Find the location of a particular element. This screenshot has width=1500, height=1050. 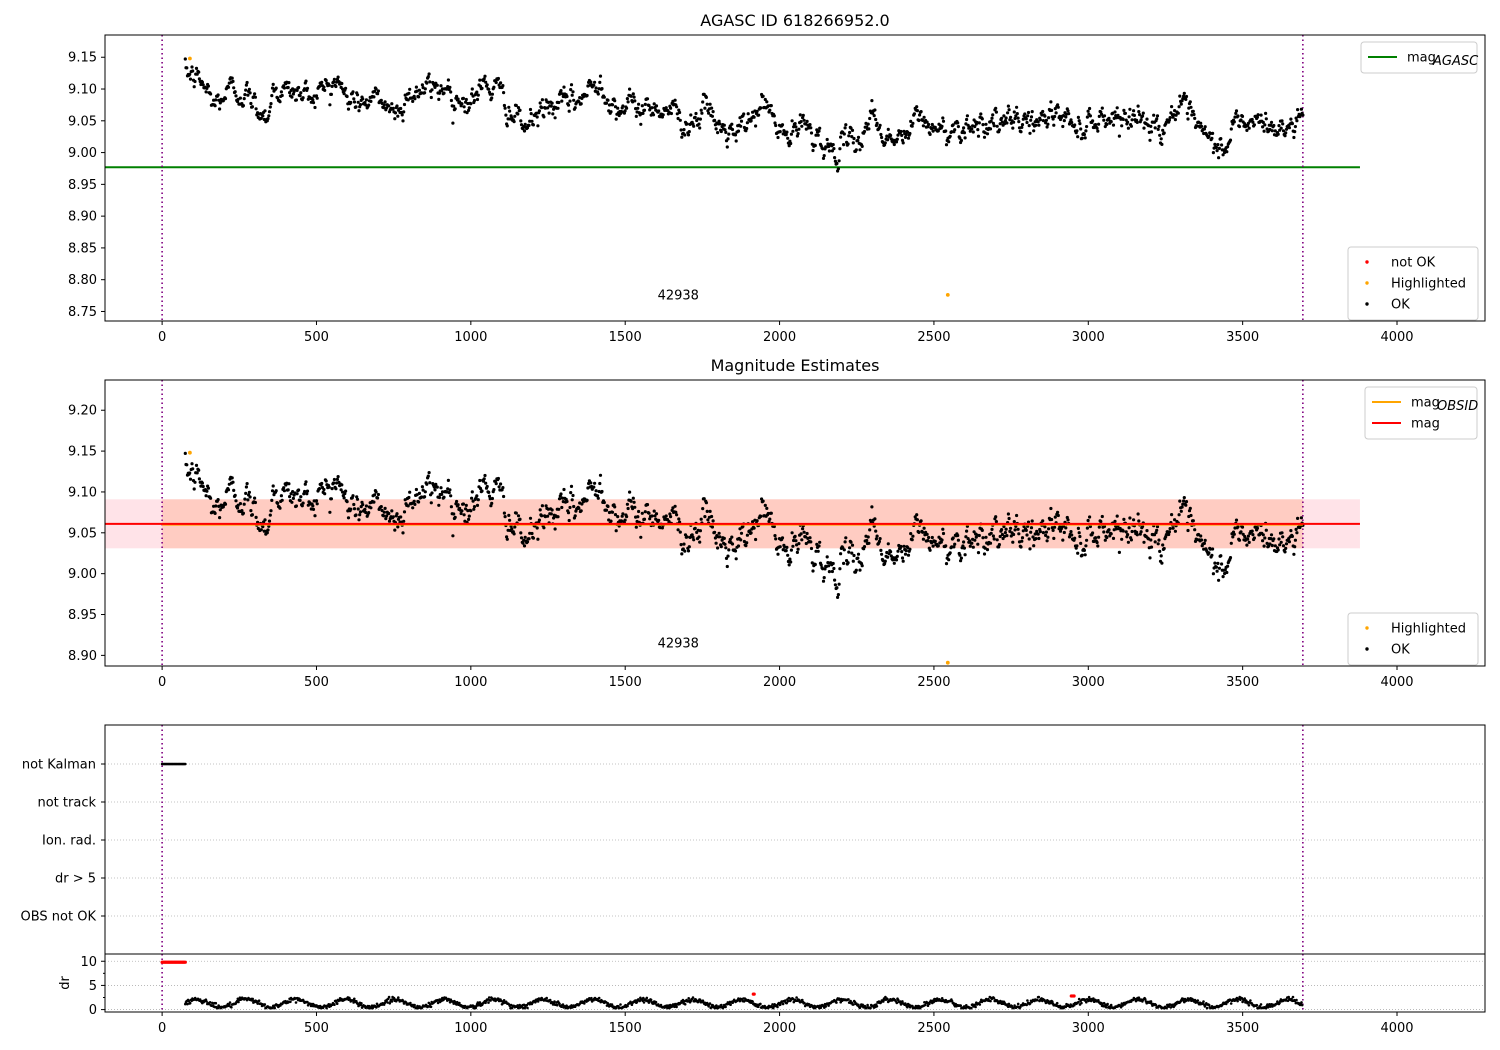

agasc-ytick-label: 8.80 is located at coordinates (82, 280).